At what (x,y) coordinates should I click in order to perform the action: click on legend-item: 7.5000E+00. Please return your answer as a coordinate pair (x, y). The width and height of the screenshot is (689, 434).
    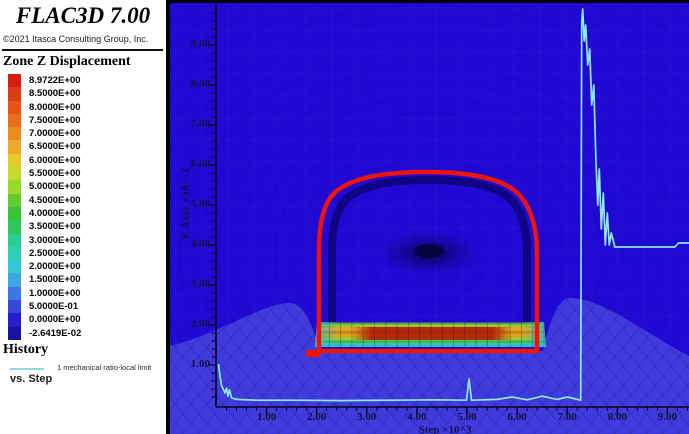
    Looking at the image, I should click on (44, 120).